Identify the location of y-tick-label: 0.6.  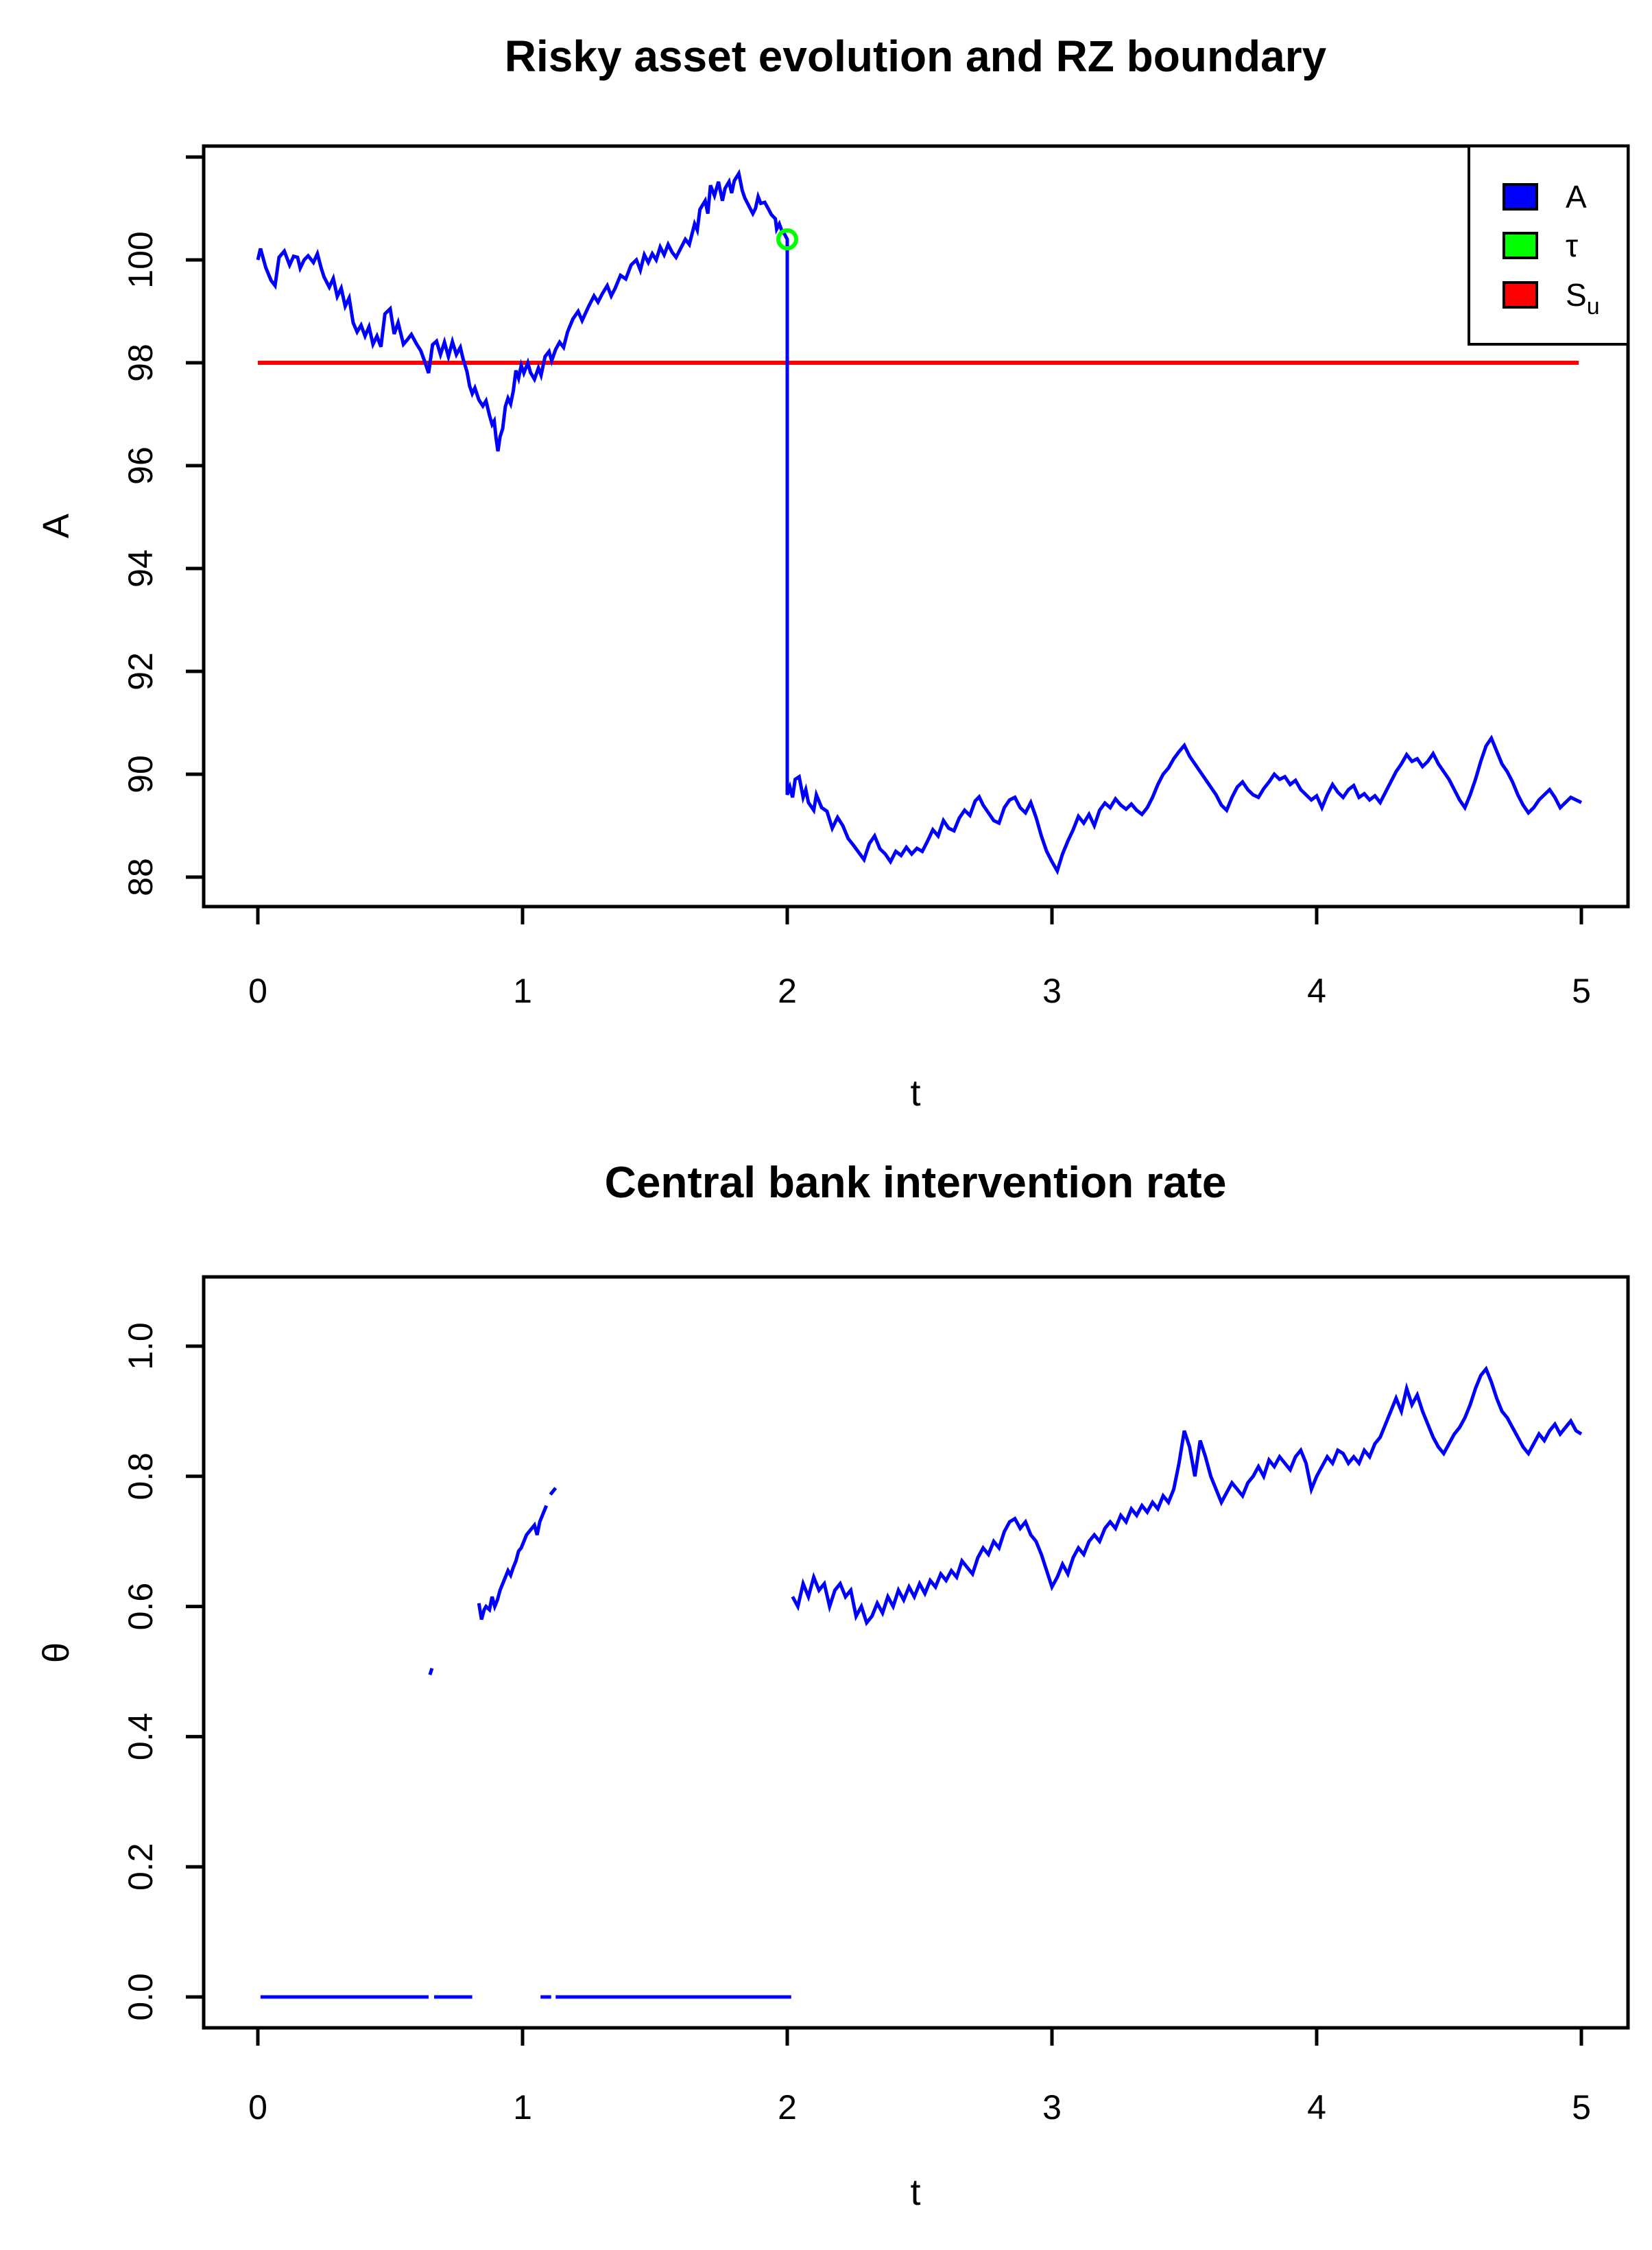
(140, 1607).